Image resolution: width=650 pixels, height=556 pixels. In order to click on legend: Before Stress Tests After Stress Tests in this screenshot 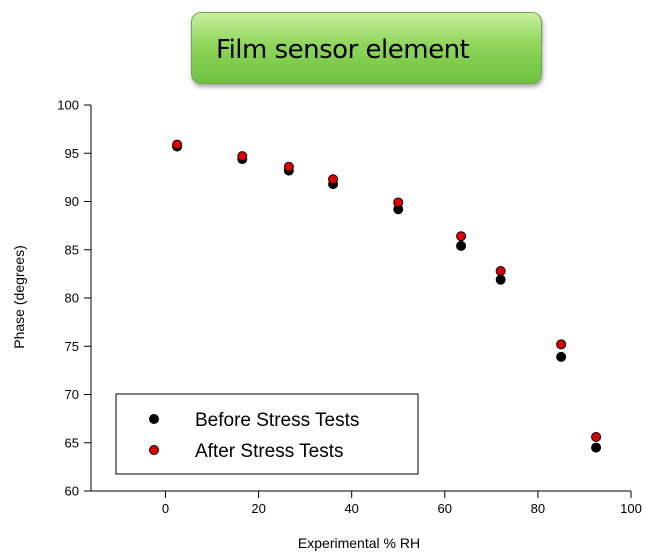, I will do `click(267, 434)`.